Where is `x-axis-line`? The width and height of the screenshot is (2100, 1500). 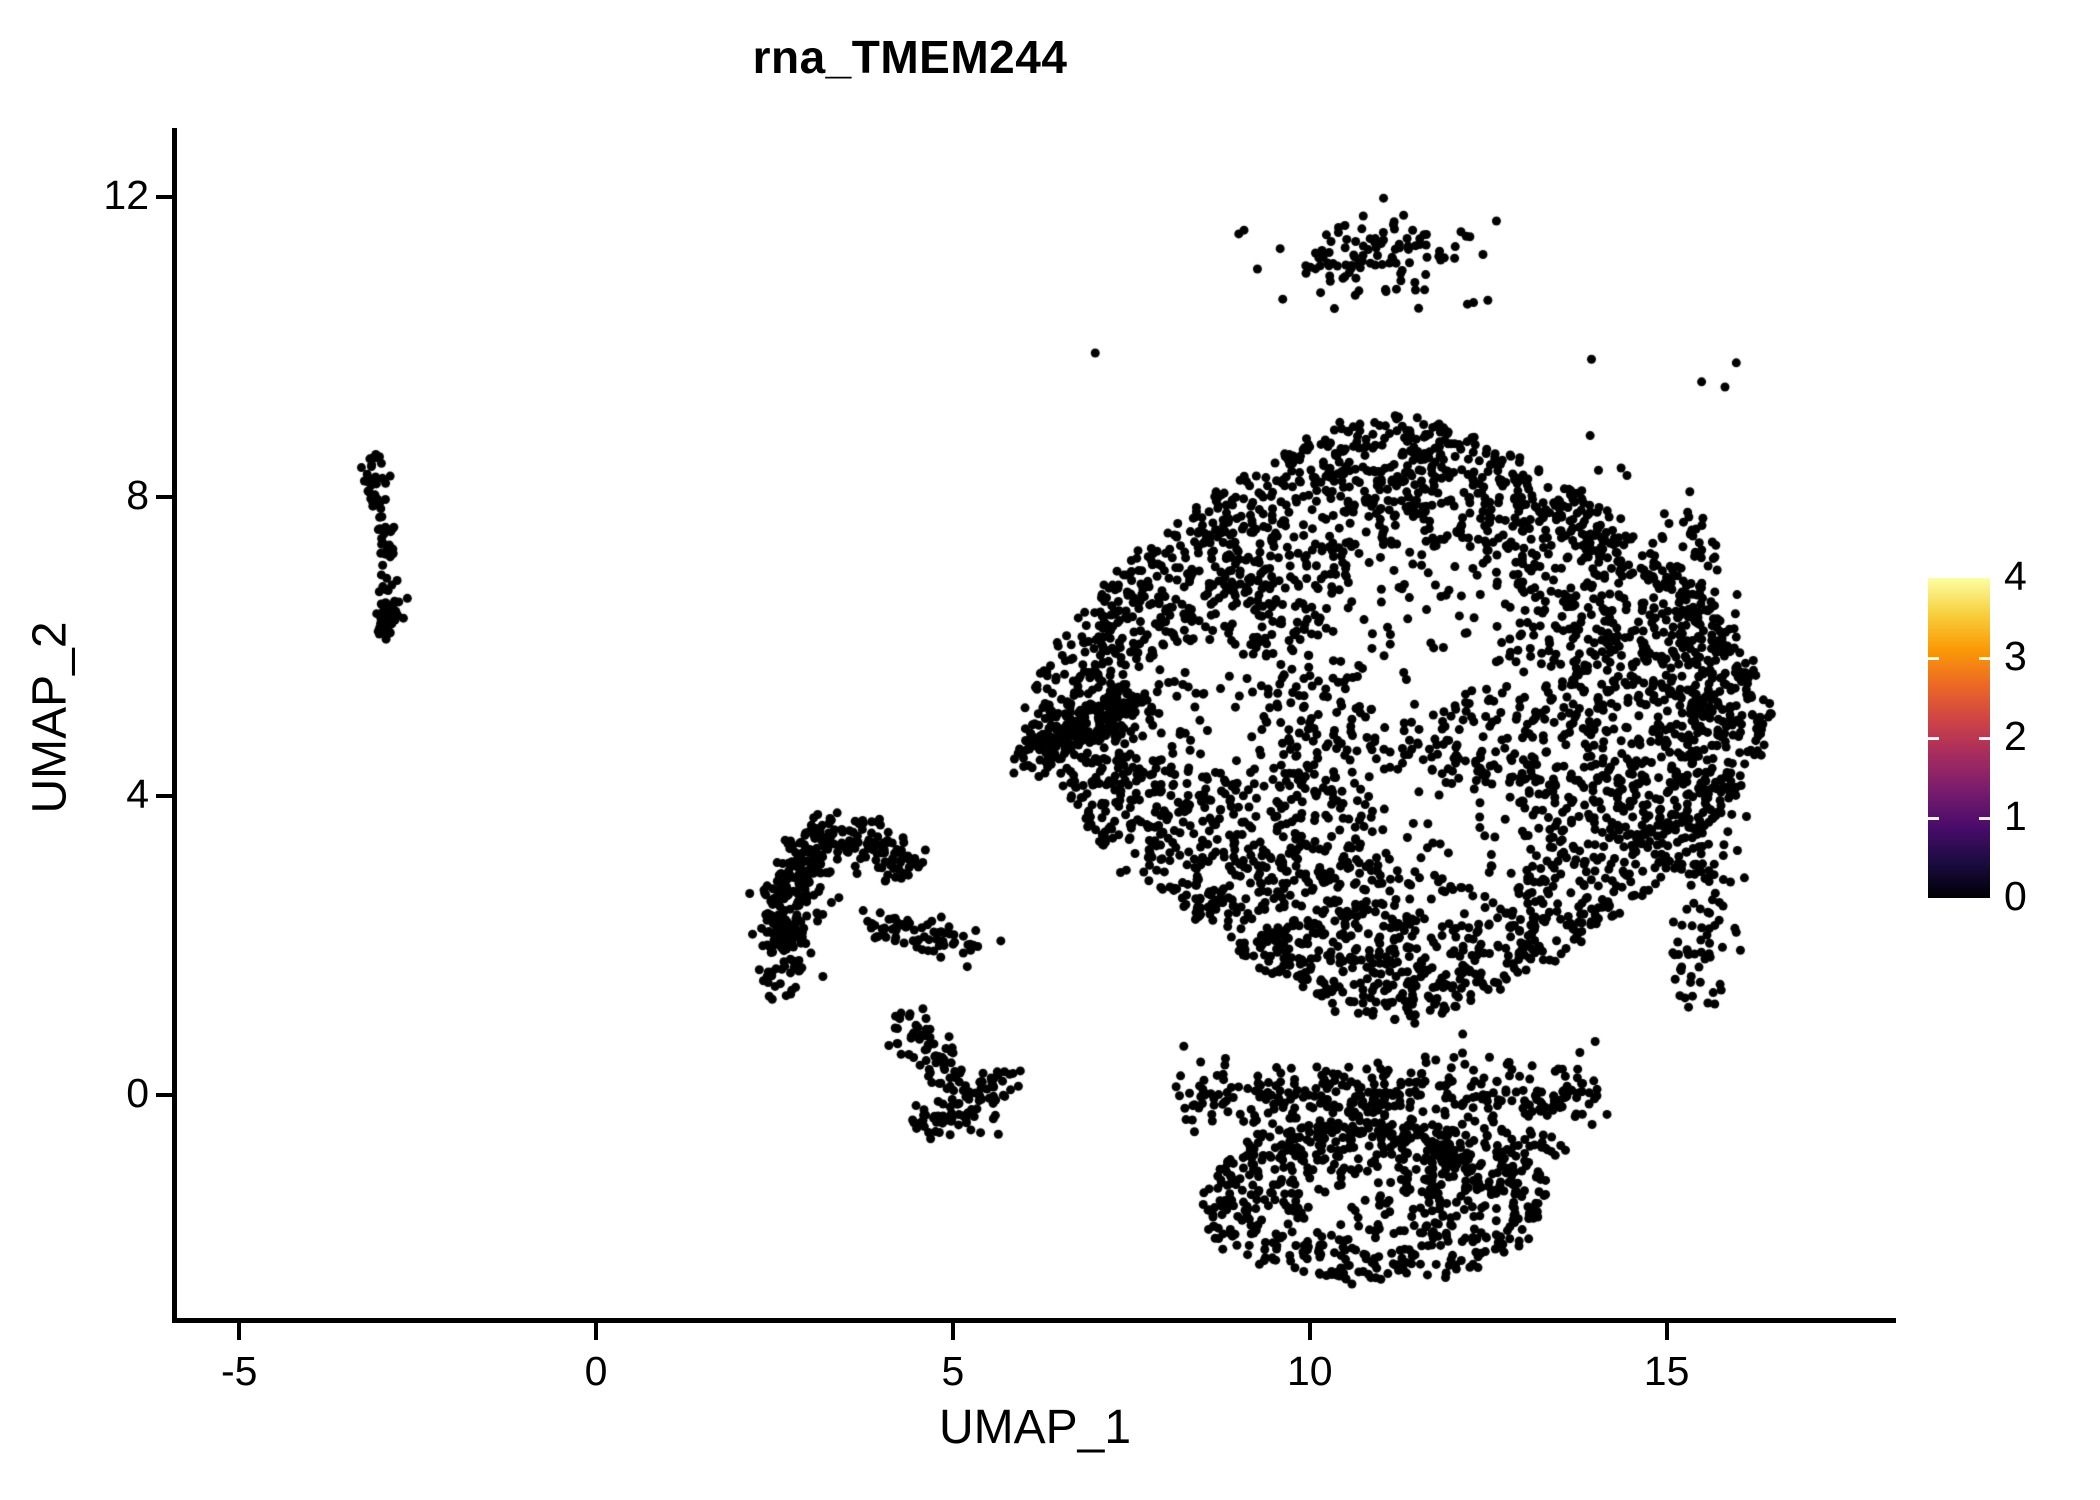 x-axis-line is located at coordinates (1034, 1320).